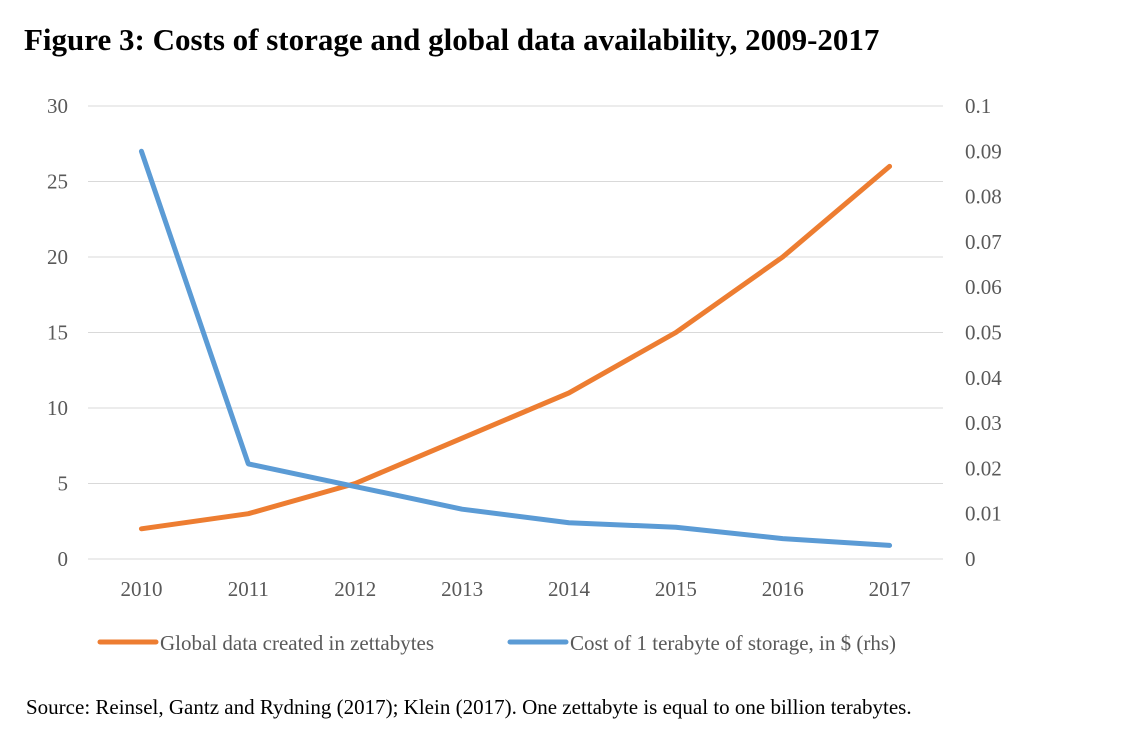  What do you see at coordinates (983, 514) in the screenshot?
I see `right-tick-label: 0.01` at bounding box center [983, 514].